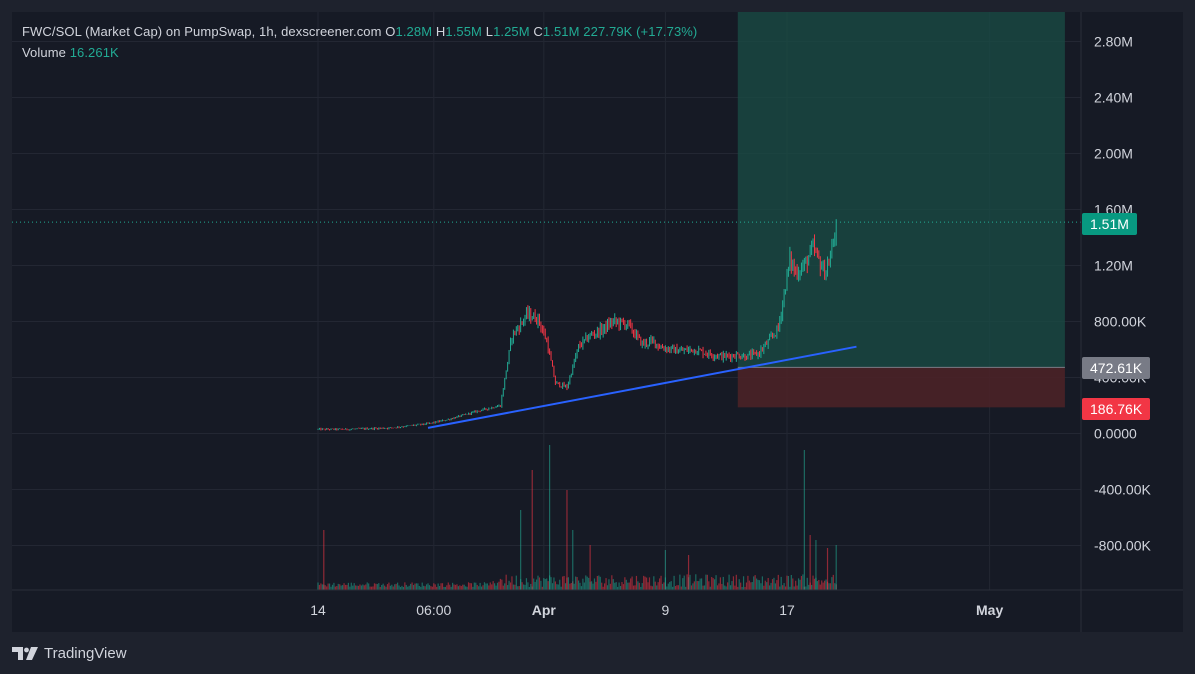 Image resolution: width=1195 pixels, height=674 pixels. What do you see at coordinates (1122, 546) in the screenshot?
I see `y-tick-label: -800.00K` at bounding box center [1122, 546].